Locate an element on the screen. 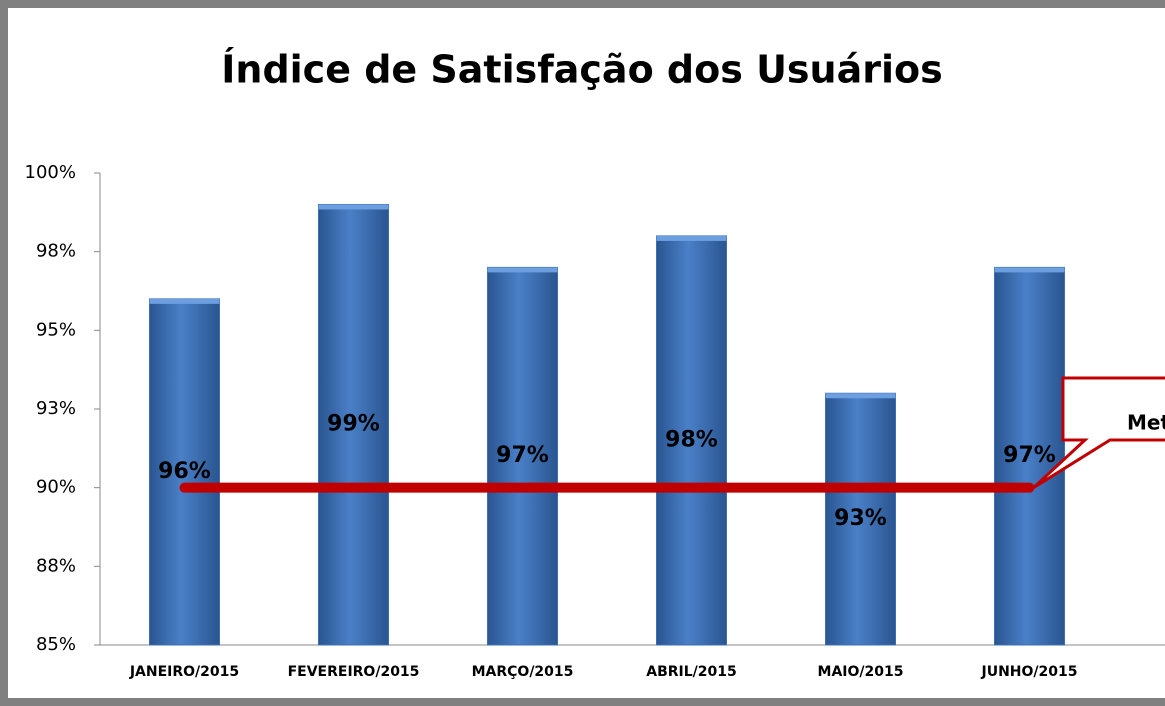 Image resolution: width=1165 pixels, height=706 pixels. data-label: 98% is located at coordinates (691, 439).